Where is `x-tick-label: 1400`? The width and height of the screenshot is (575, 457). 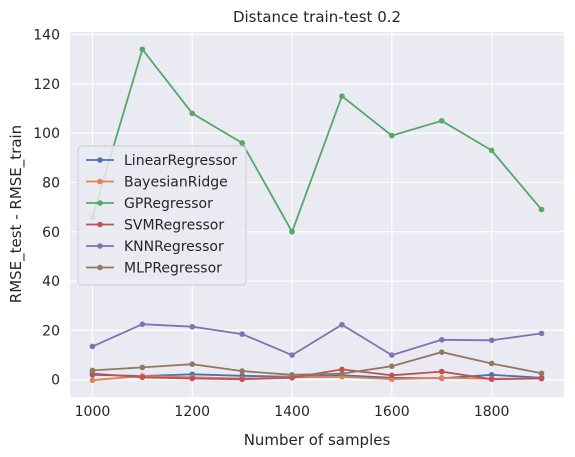
x-tick-label: 1400 is located at coordinates (292, 412).